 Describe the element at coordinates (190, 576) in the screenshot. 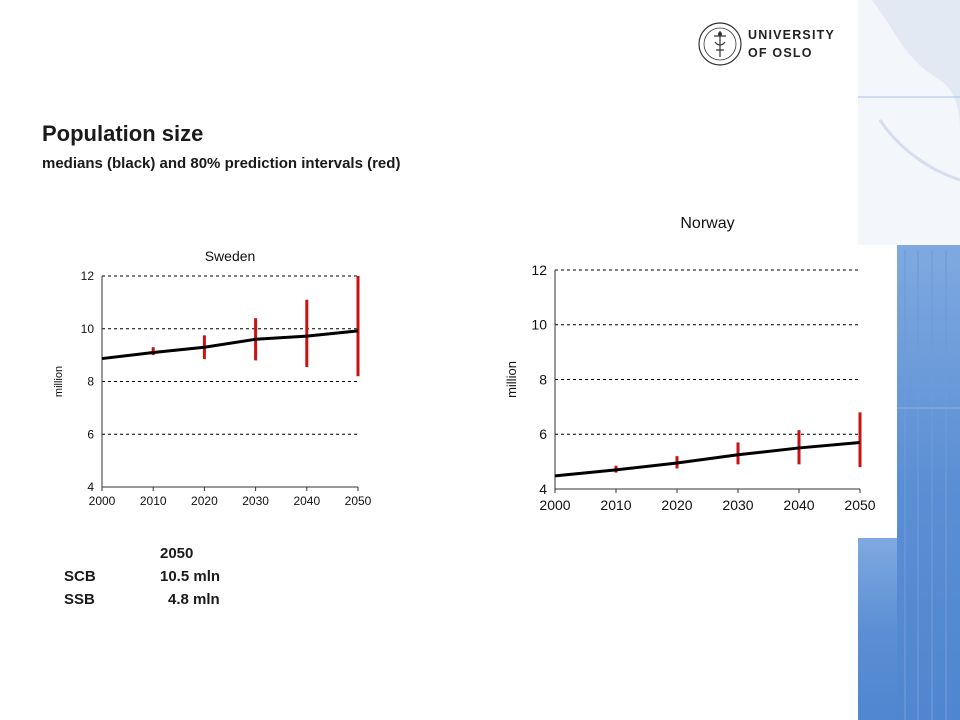

I see `table-row-value: 10.5 mln` at that location.